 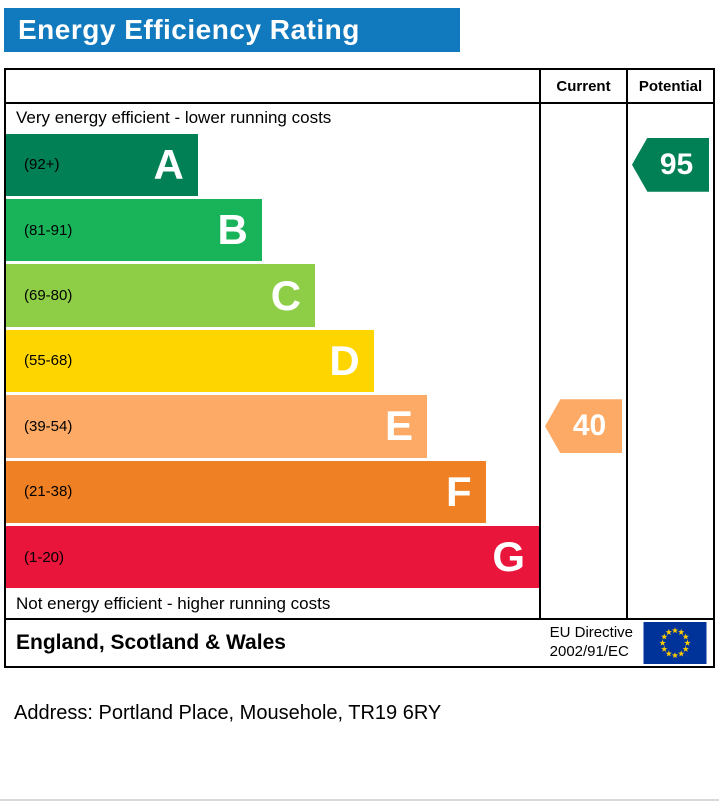 What do you see at coordinates (676, 164) in the screenshot?
I see `potential-rating-value: 95` at bounding box center [676, 164].